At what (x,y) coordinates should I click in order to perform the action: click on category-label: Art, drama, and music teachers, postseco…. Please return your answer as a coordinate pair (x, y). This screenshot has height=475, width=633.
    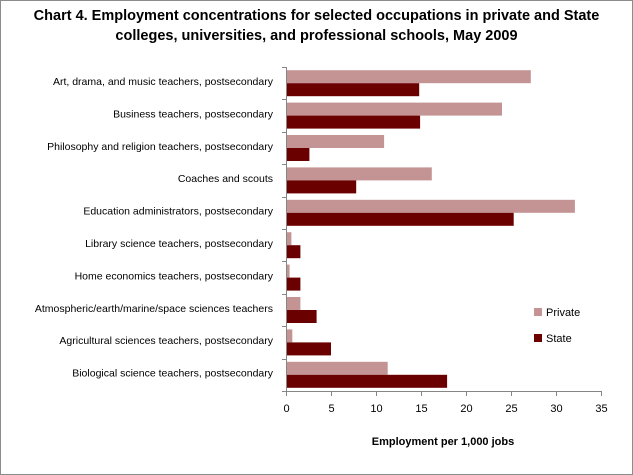
    Looking at the image, I should click on (163, 82).